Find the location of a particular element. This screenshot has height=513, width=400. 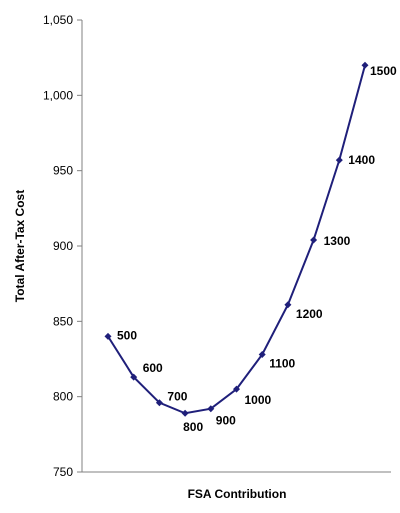

data-label: 1300 is located at coordinates (337, 241).